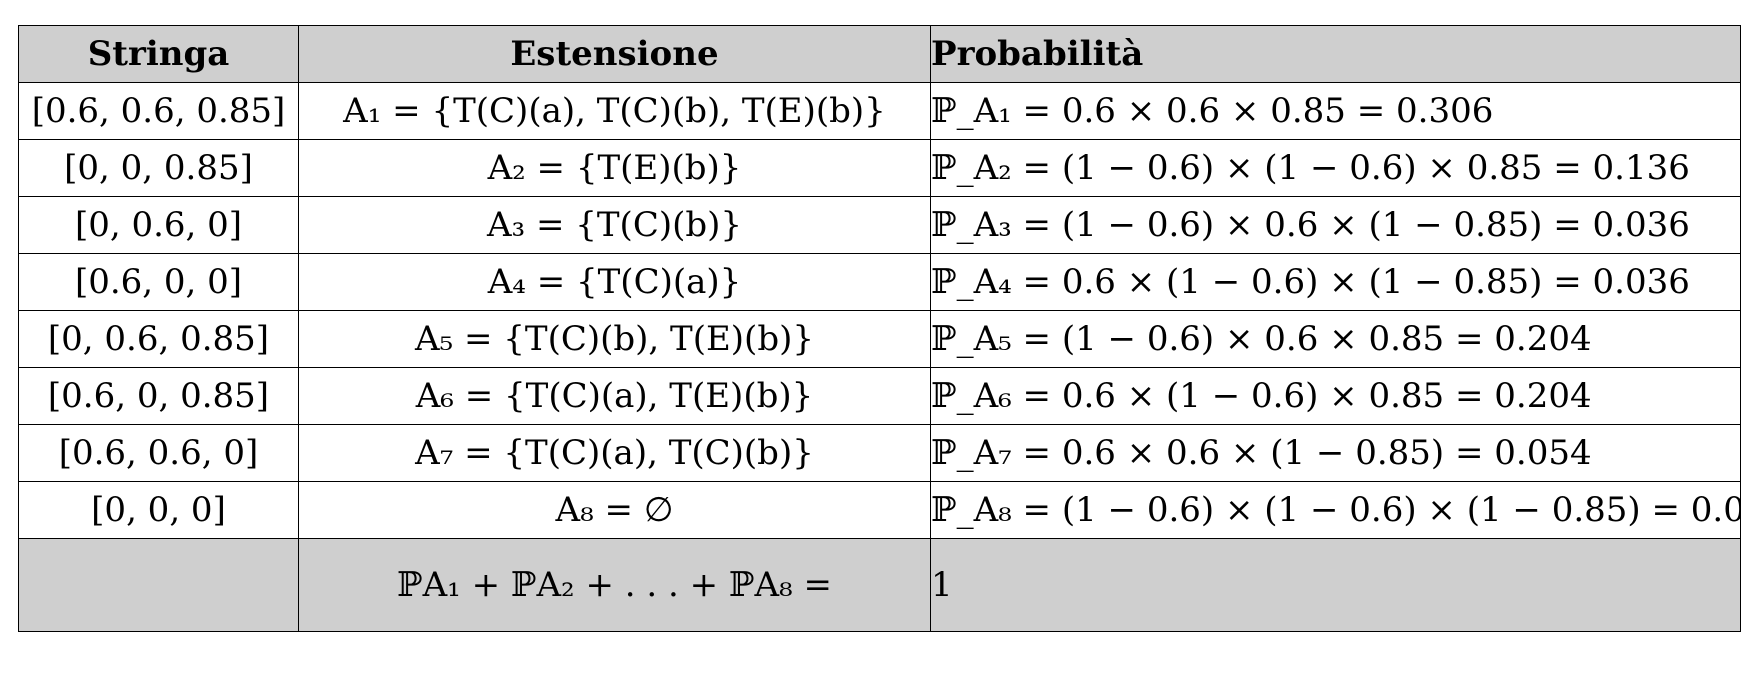  I want to click on stringa-cell: [0.6, 0.6, 0.85], so click(158, 111).